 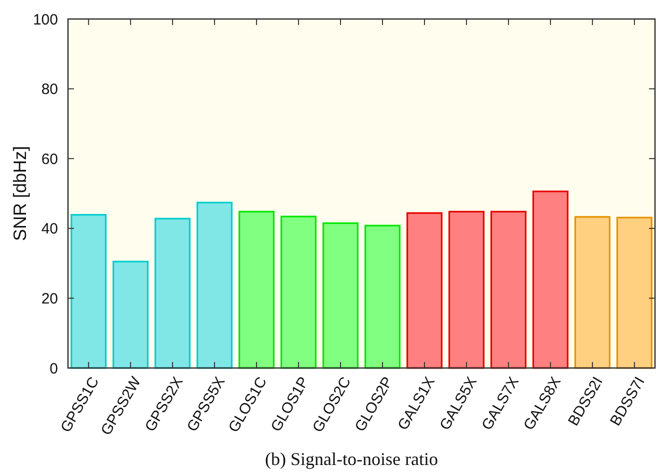 I want to click on y-tick-label: 80, so click(x=49, y=89).